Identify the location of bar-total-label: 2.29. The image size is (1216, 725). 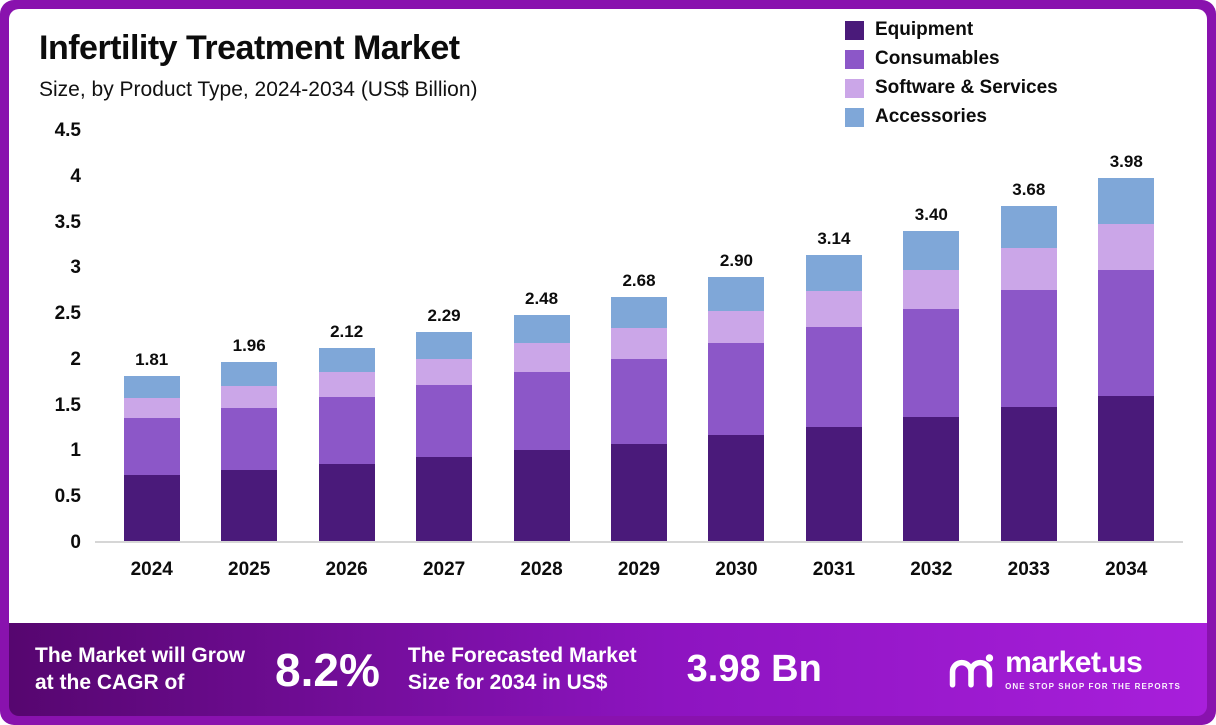
(444, 316).